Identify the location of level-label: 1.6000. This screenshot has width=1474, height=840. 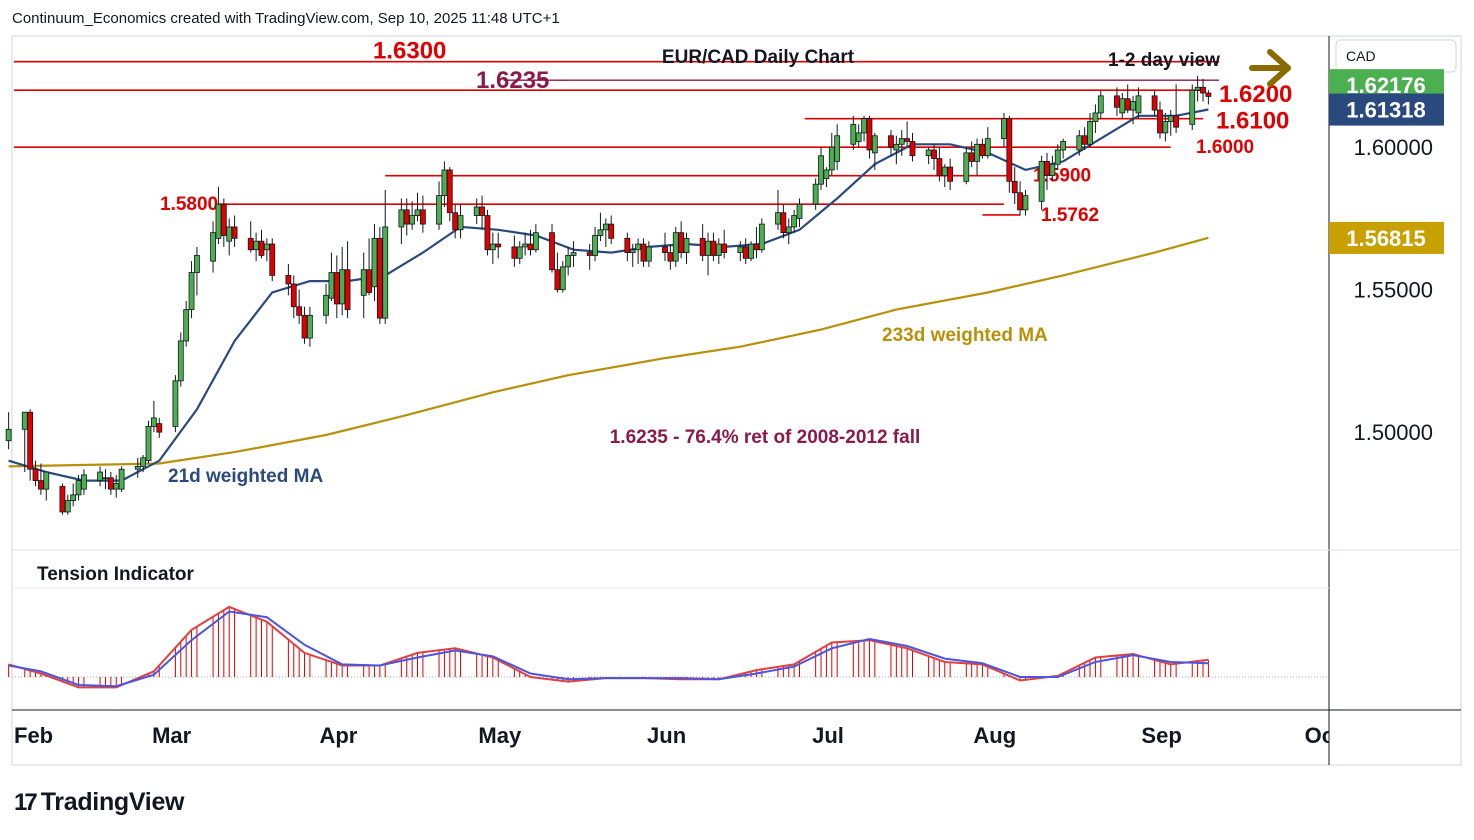
(1225, 147).